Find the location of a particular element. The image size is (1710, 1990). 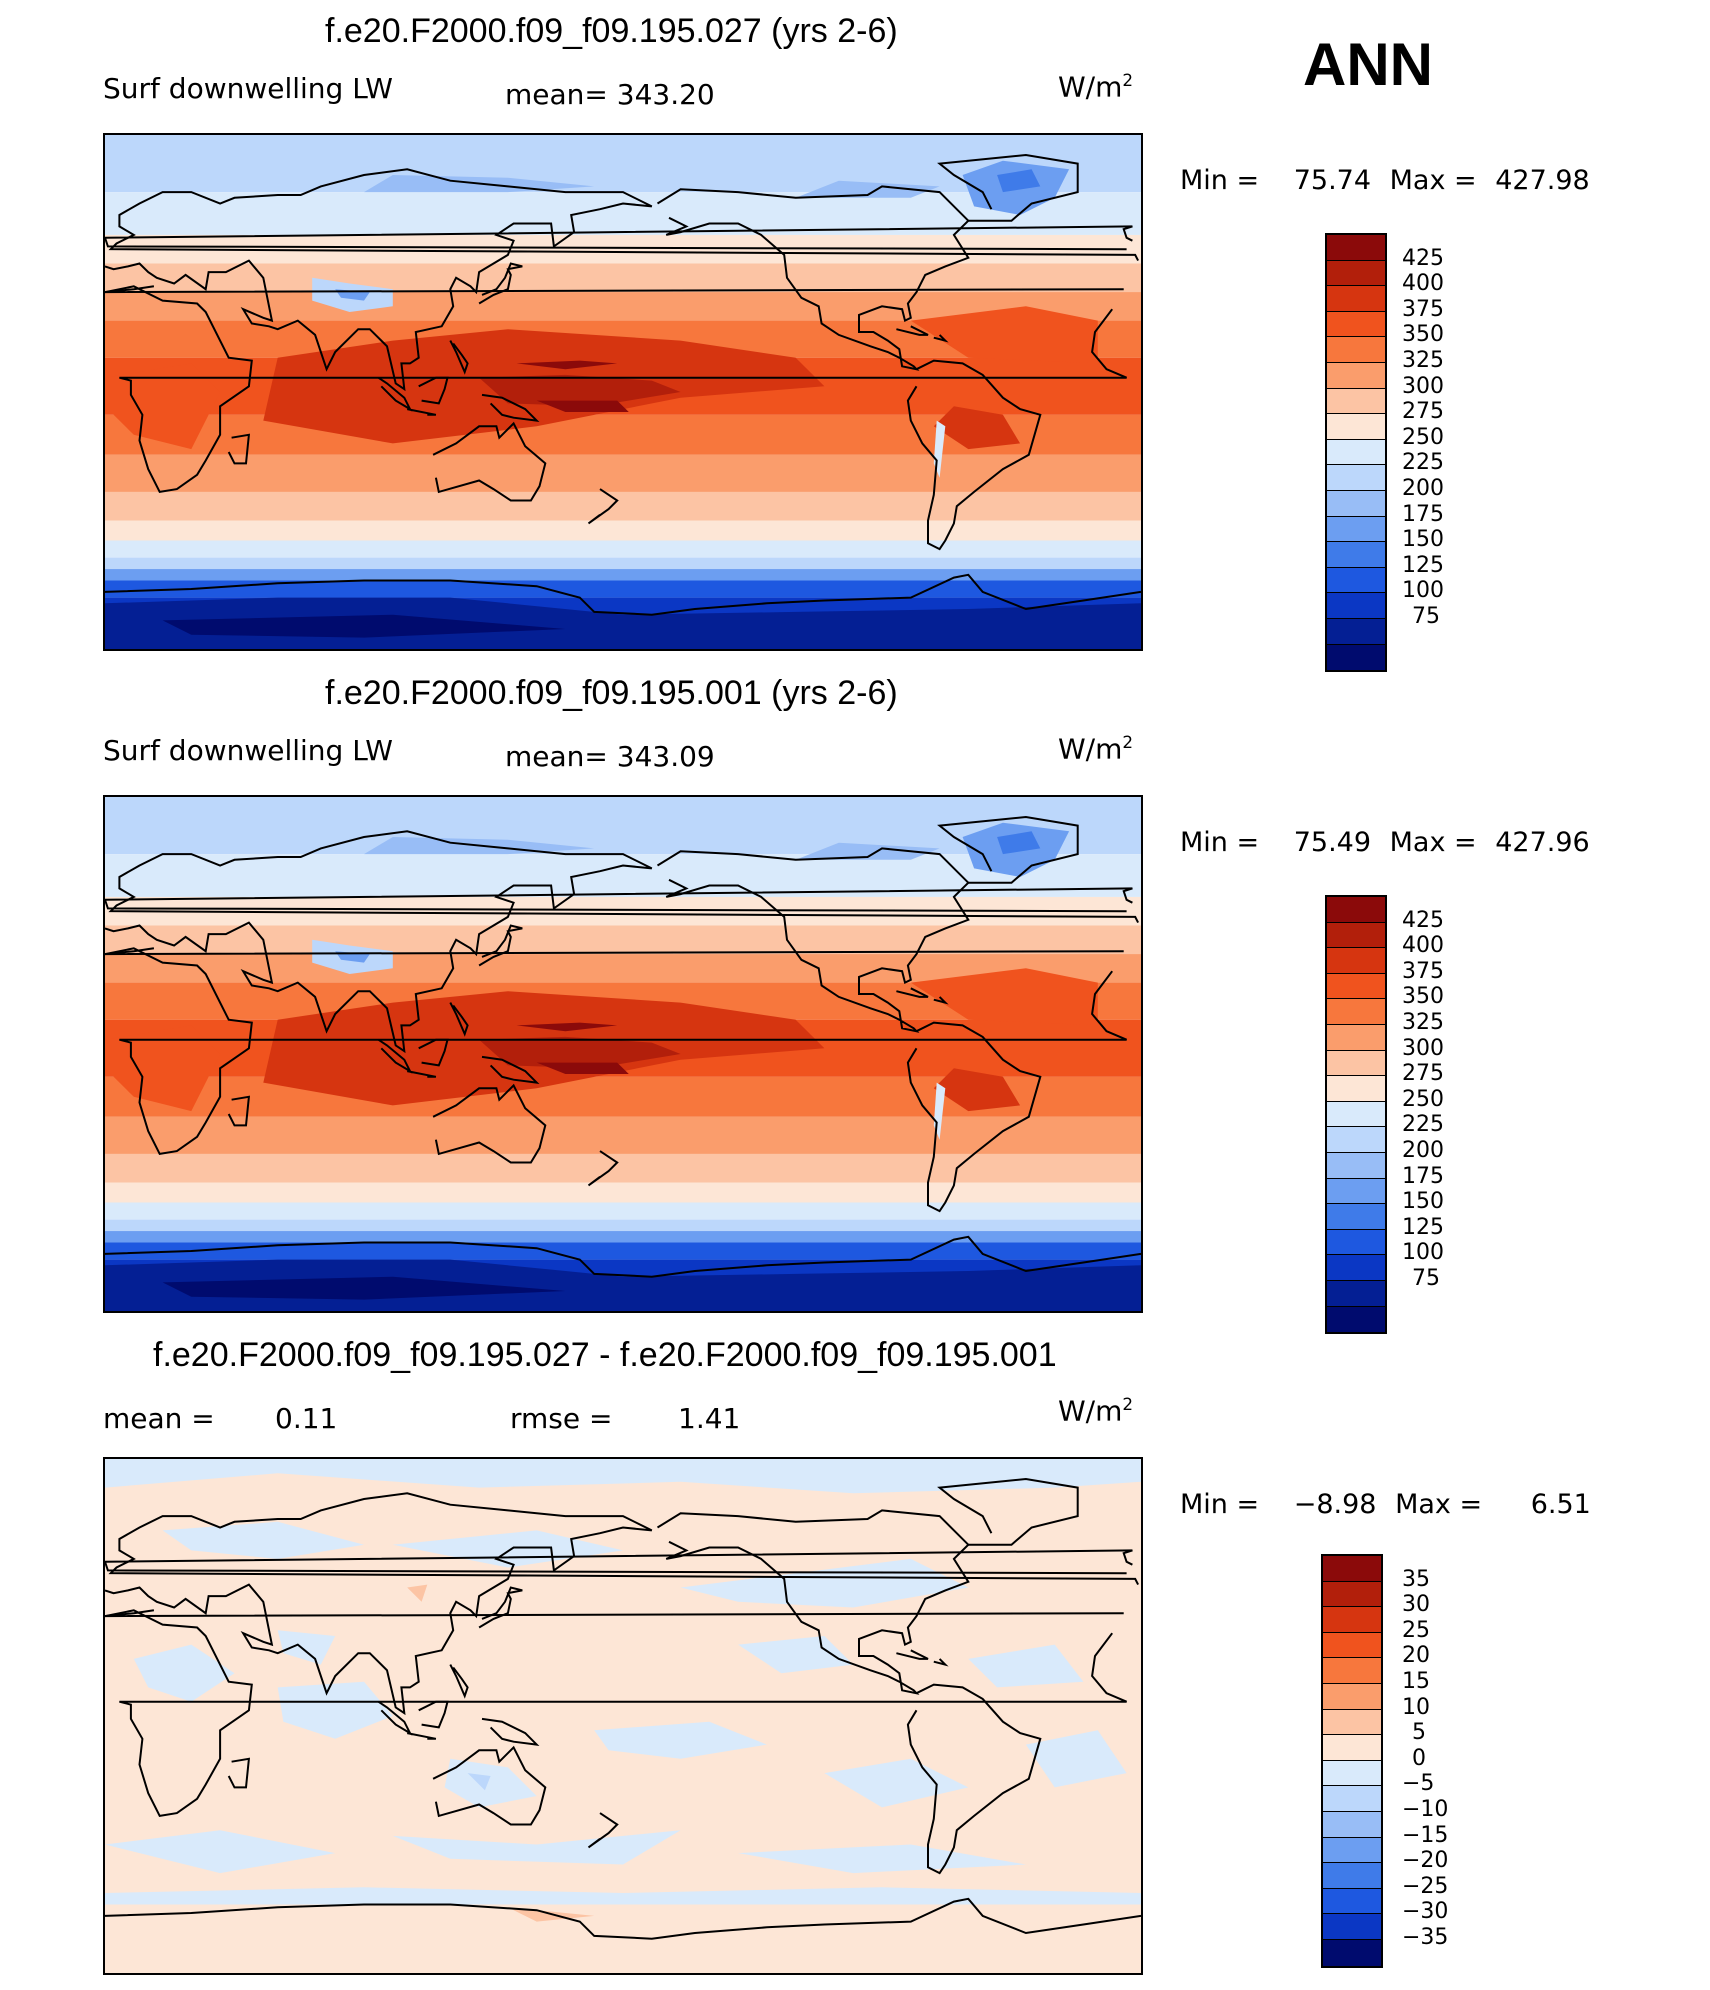

colorbar-tick-label: 15 is located at coordinates (1416, 1681).